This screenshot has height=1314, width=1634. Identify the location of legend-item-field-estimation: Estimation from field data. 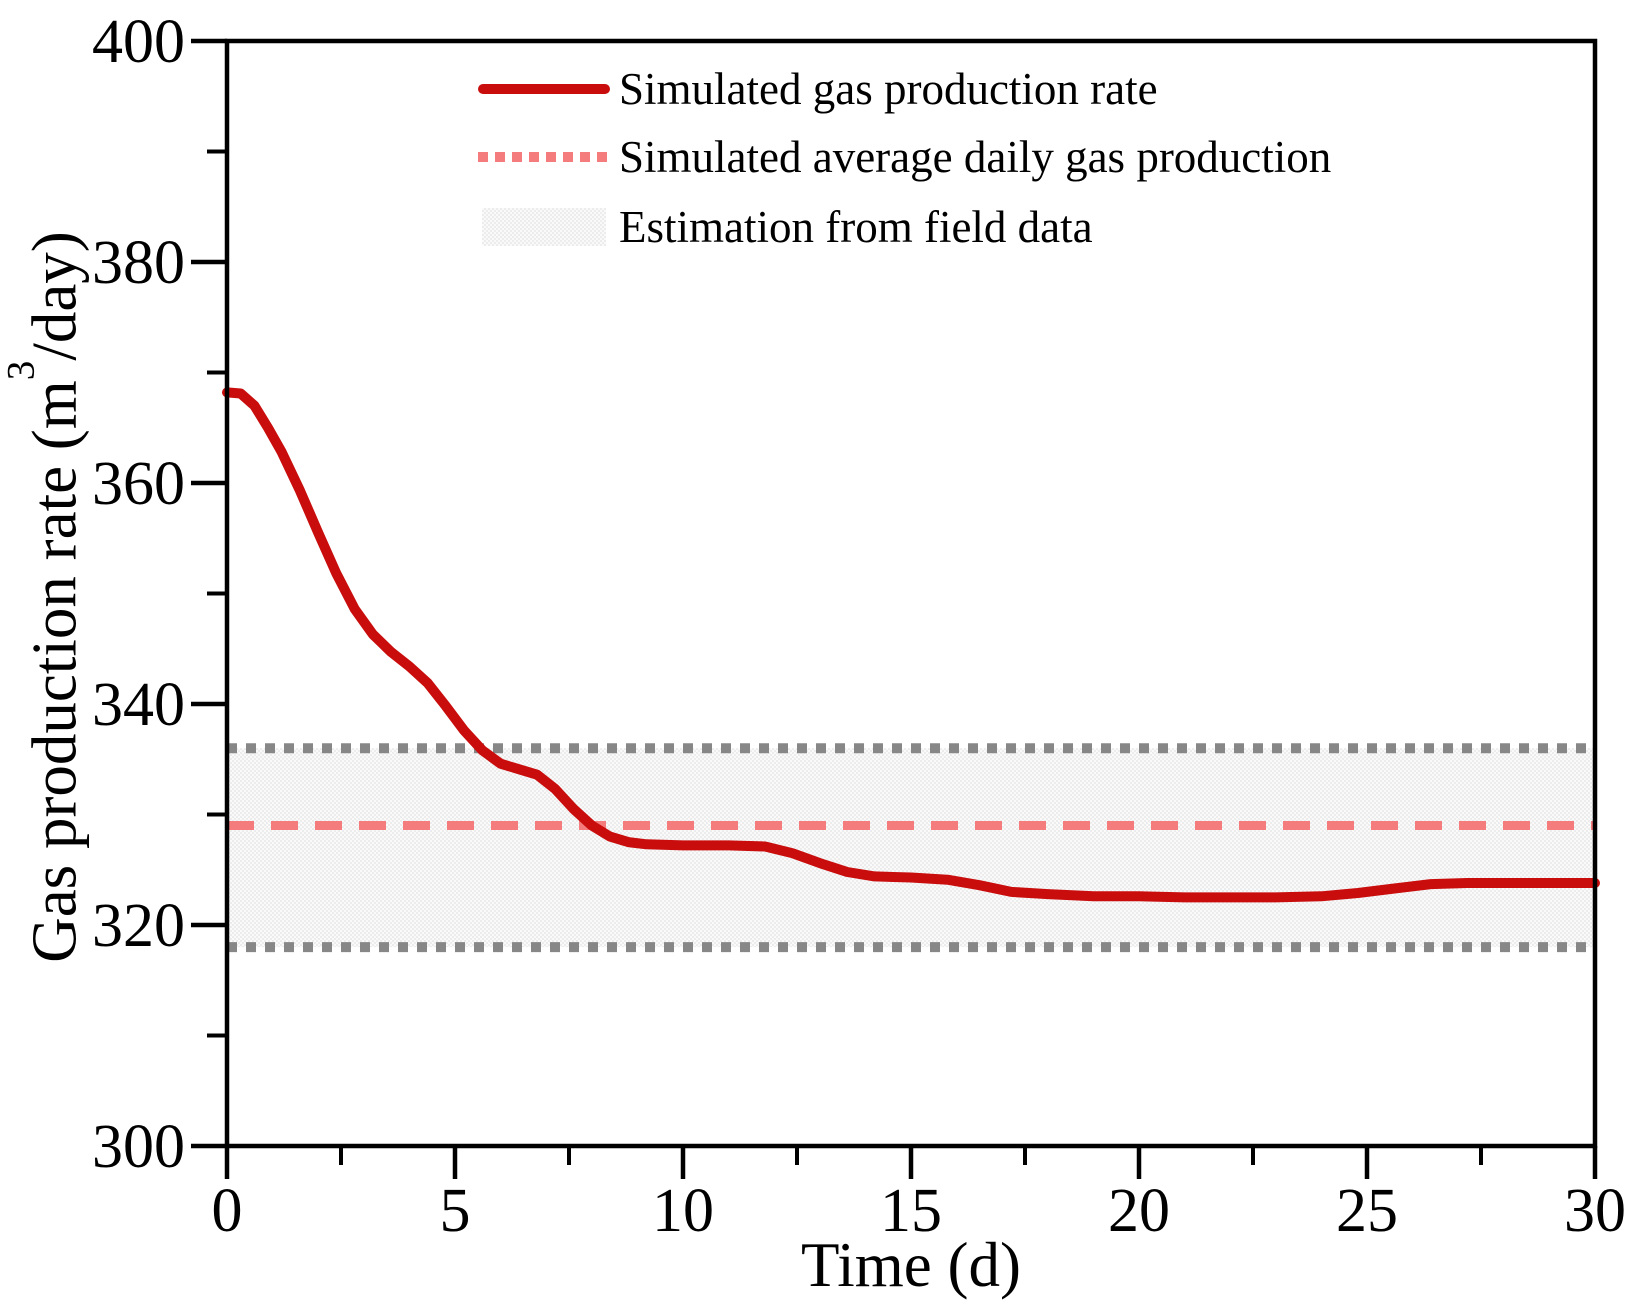
(904, 227).